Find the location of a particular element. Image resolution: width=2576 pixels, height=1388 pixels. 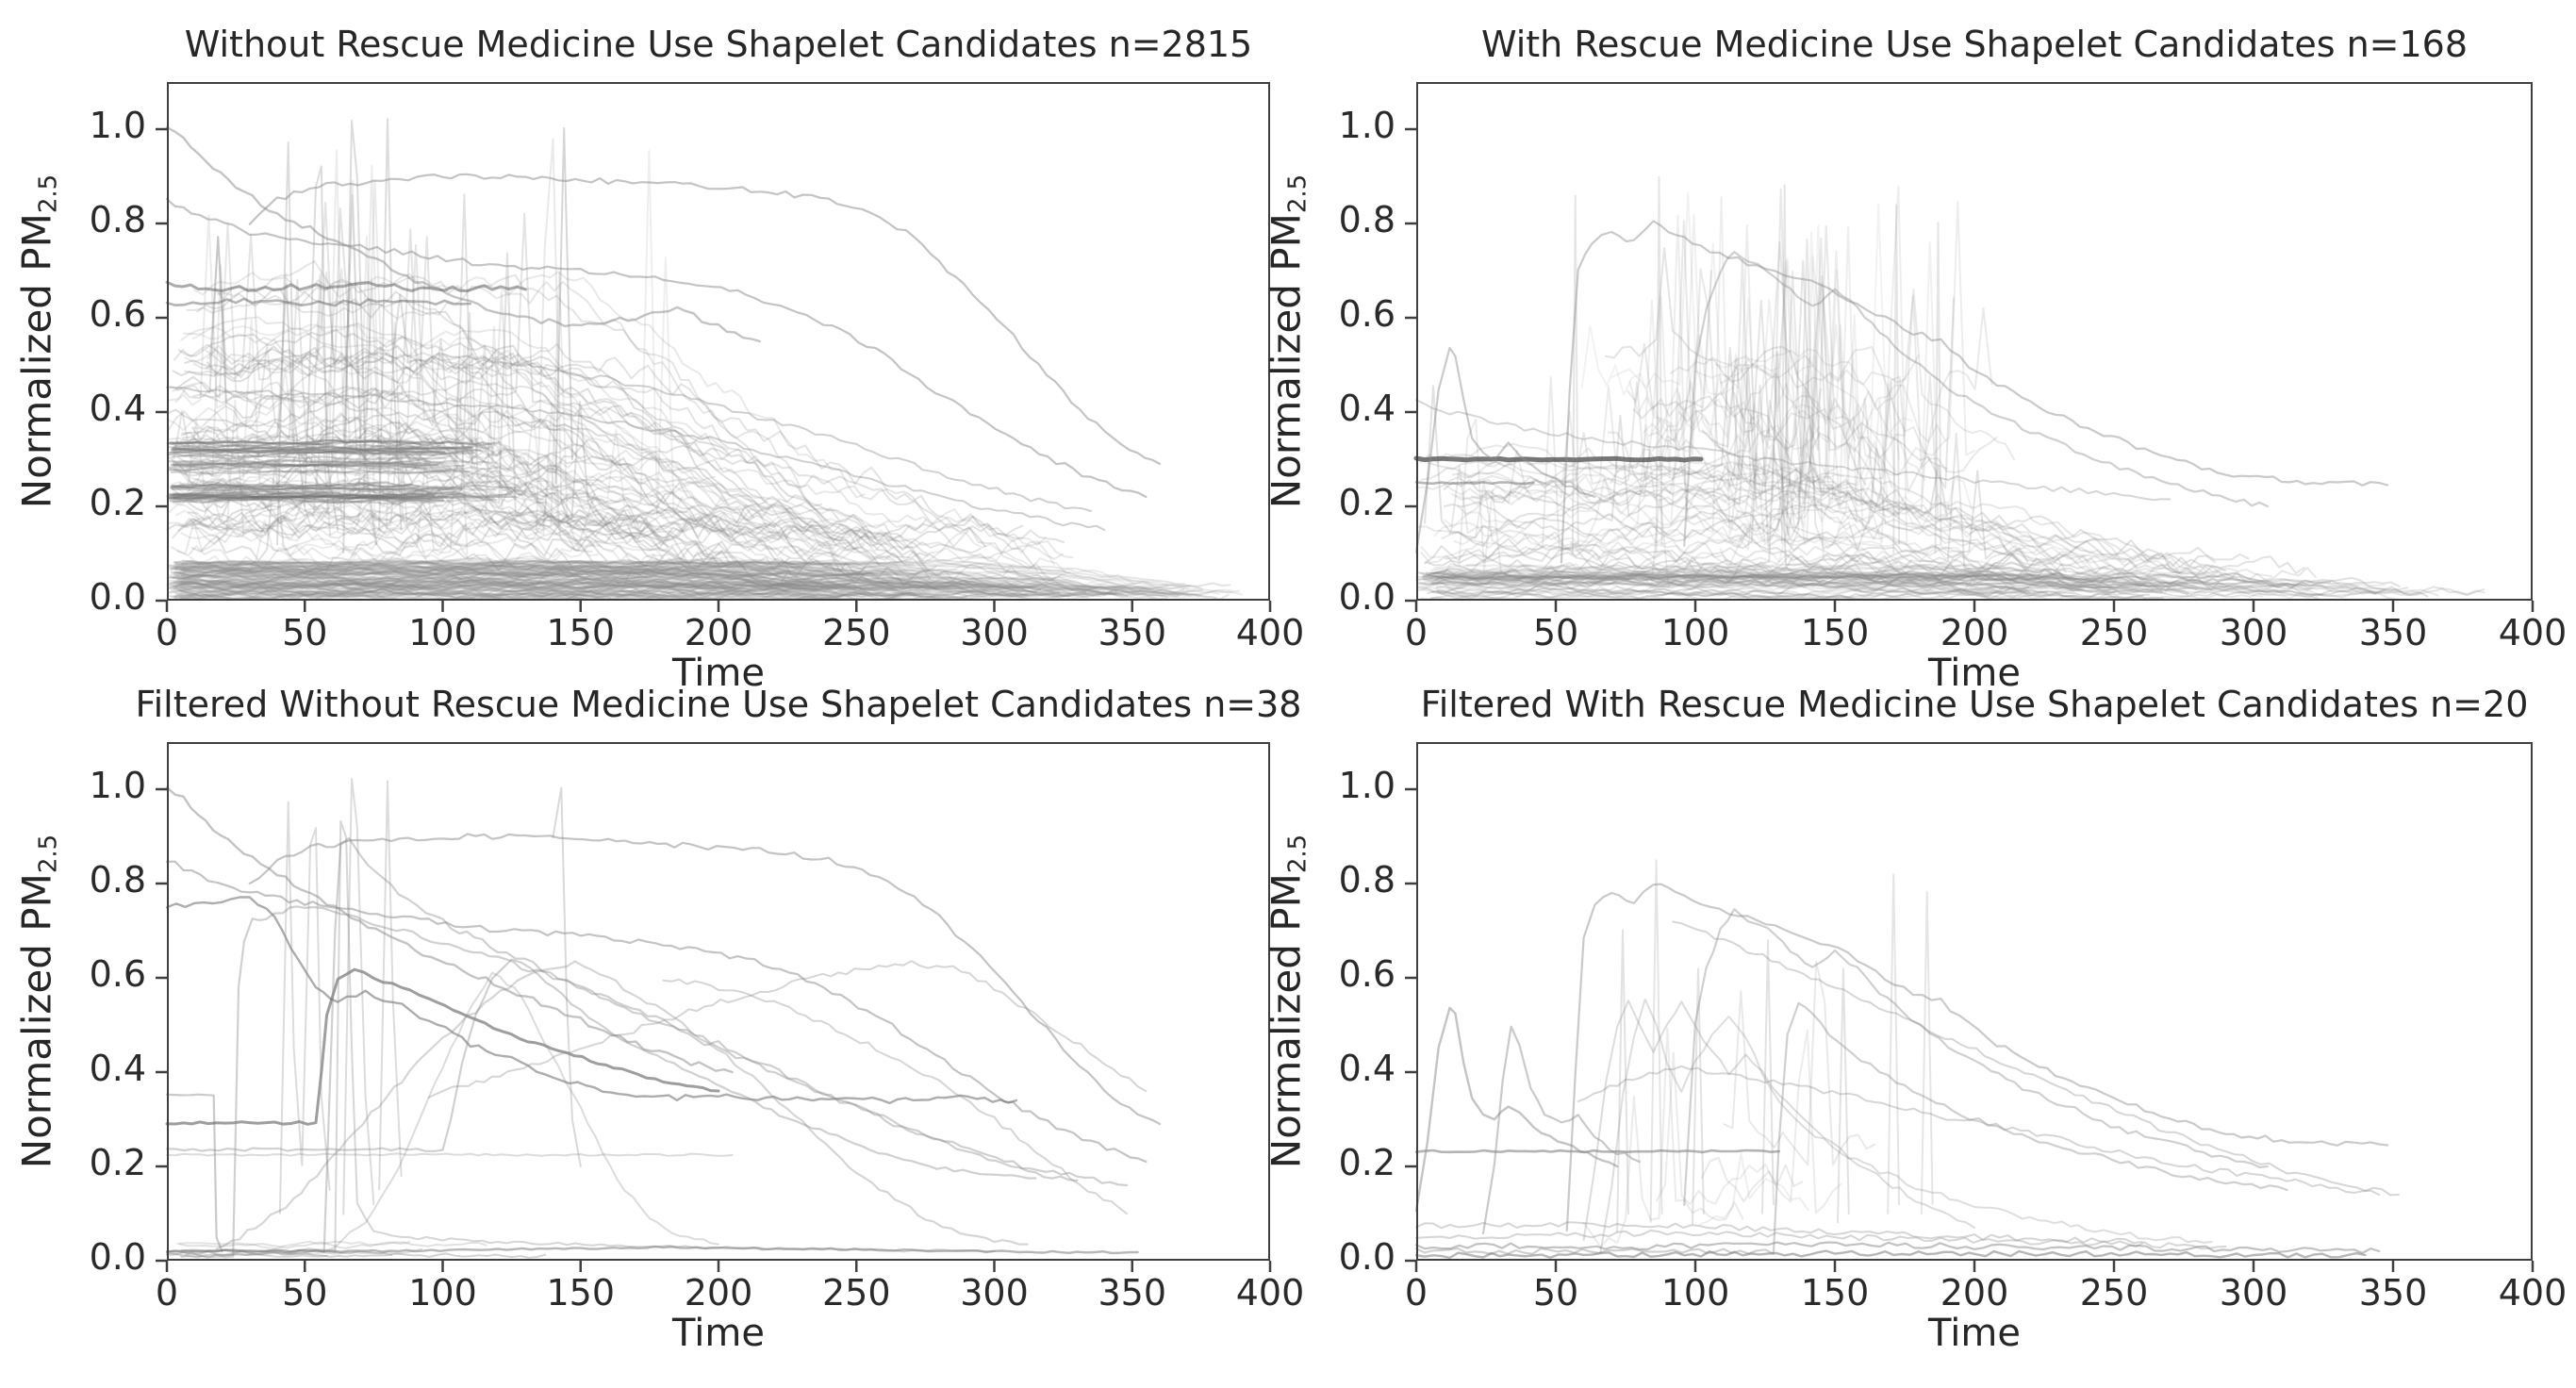

x-tick-label: 100 is located at coordinates (1695, 1293).